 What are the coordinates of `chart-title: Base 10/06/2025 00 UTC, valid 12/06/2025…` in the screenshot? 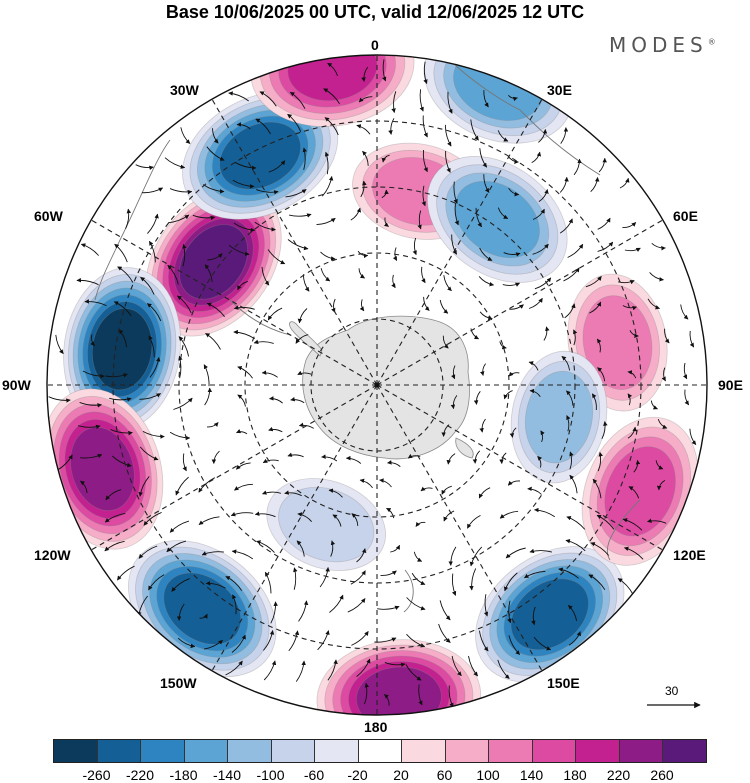 It's located at (375, 12).